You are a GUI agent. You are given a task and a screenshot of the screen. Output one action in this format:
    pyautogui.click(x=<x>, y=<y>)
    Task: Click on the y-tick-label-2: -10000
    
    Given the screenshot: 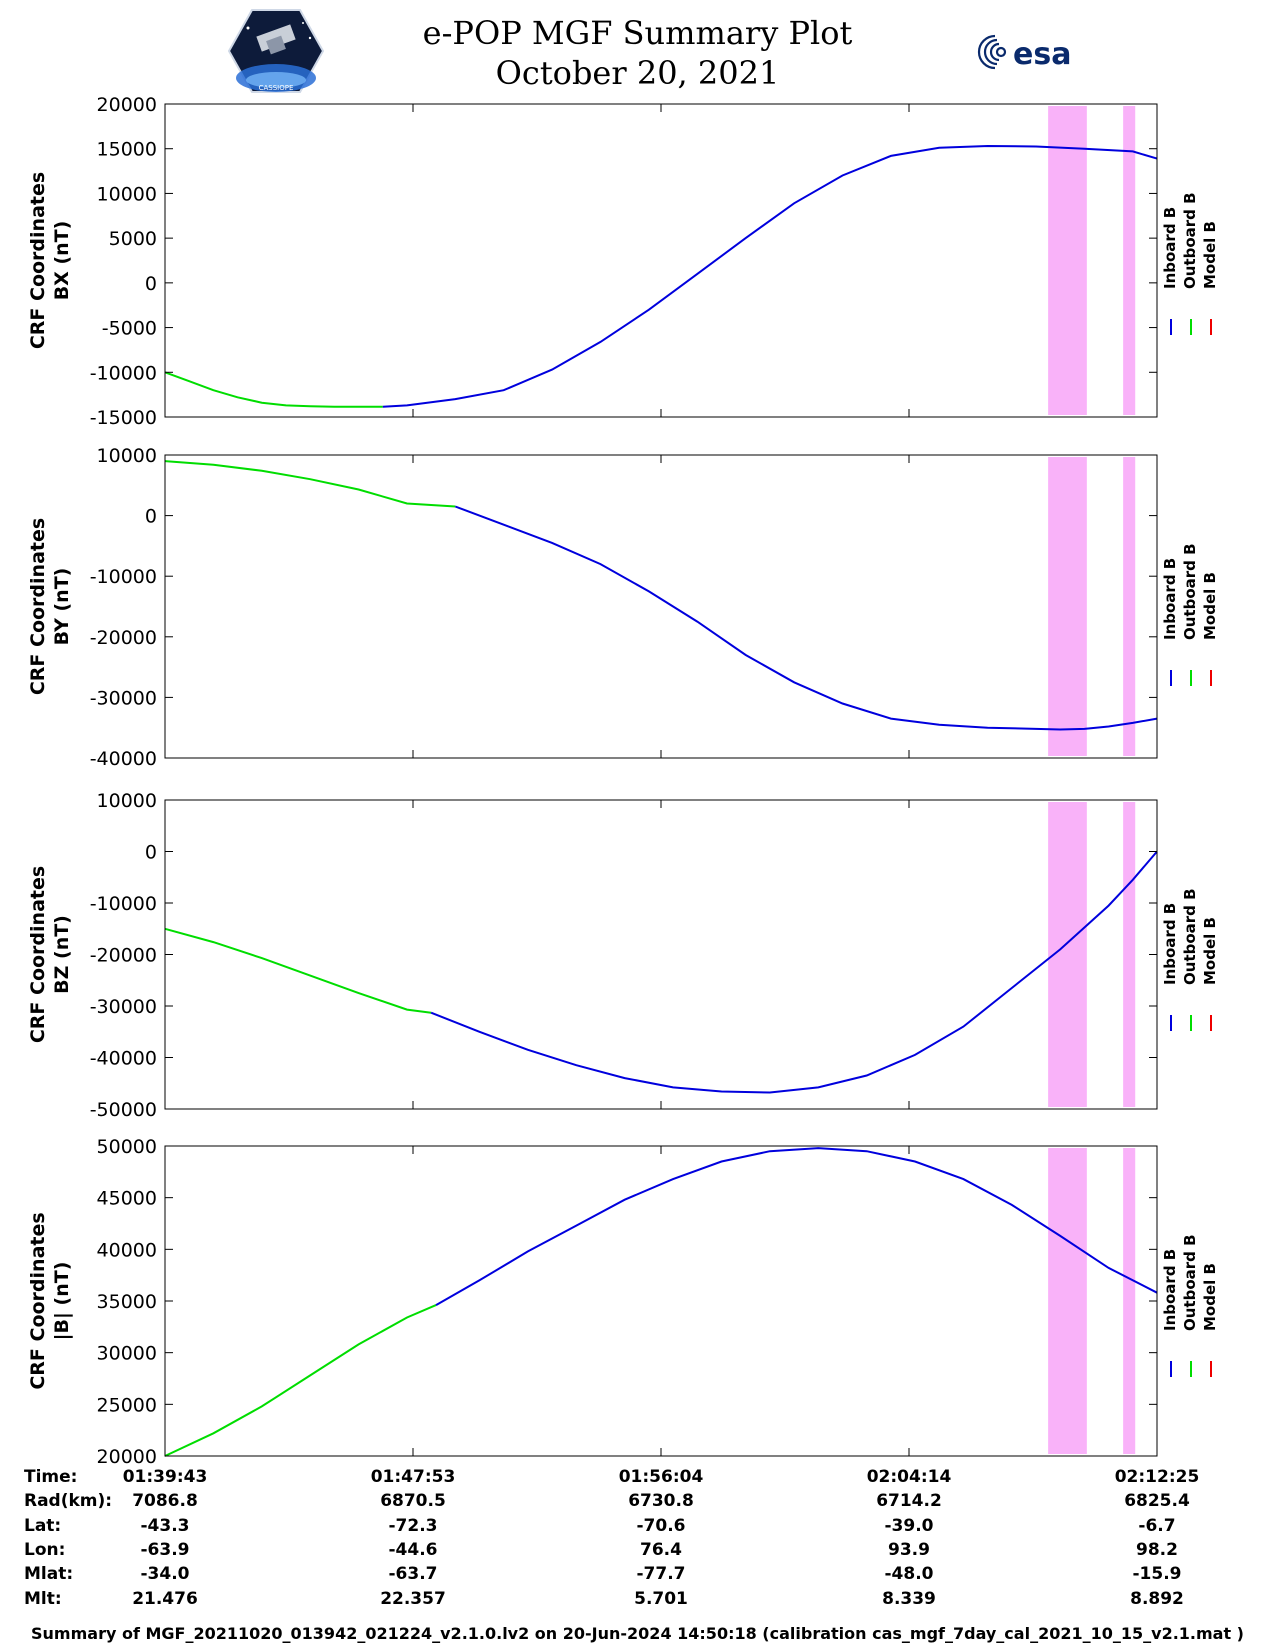 What is the action you would take?
    pyautogui.click(x=123, y=577)
    